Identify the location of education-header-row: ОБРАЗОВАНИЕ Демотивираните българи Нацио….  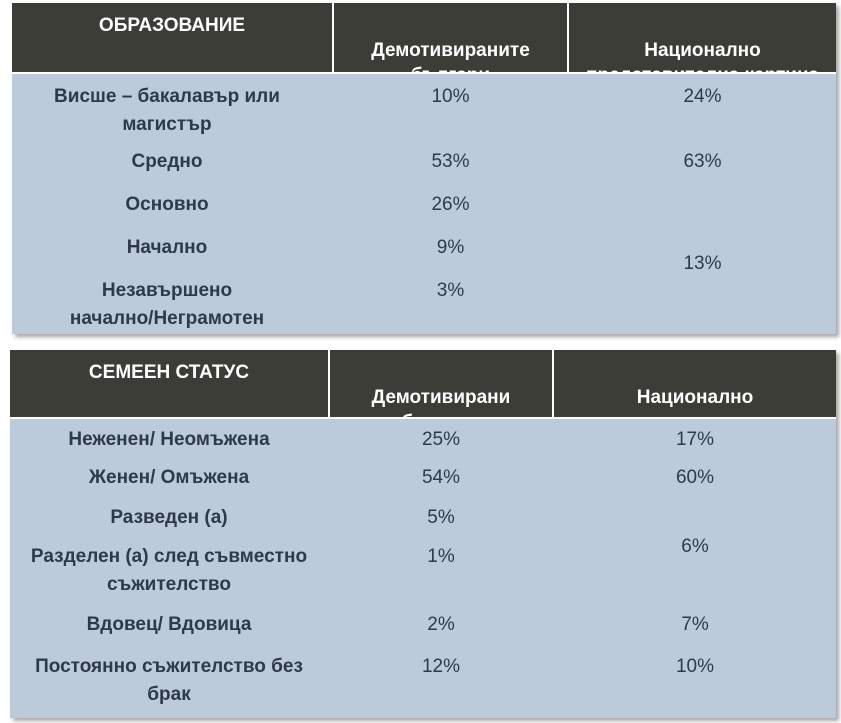
(424, 44).